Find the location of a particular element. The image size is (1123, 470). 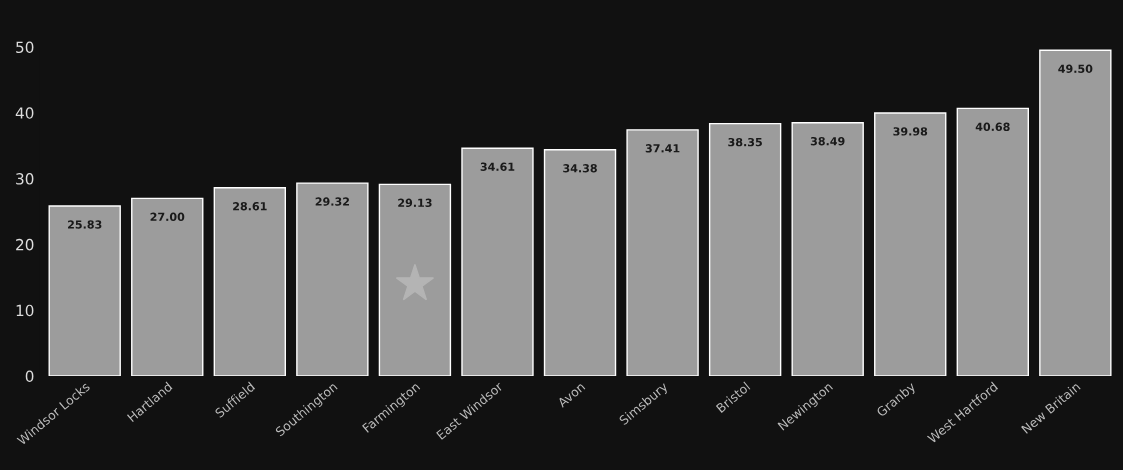

data-label: 34.61 is located at coordinates (497, 166).